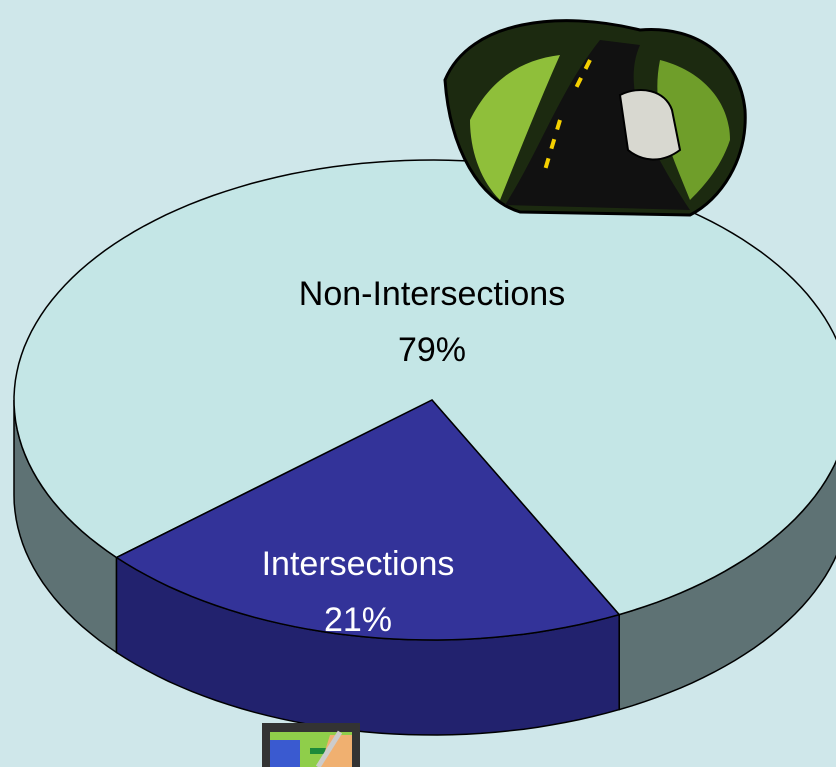 This screenshot has width=836, height=767. Describe the element at coordinates (358, 620) in the screenshot. I see `slice-value-label: 21%` at that location.